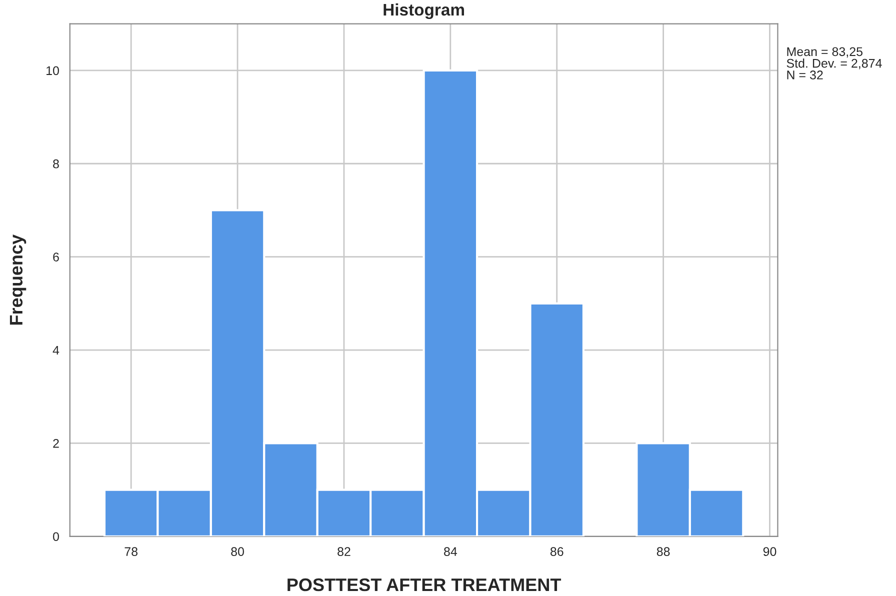  I want to click on x-tick-label: 80, so click(237, 551).